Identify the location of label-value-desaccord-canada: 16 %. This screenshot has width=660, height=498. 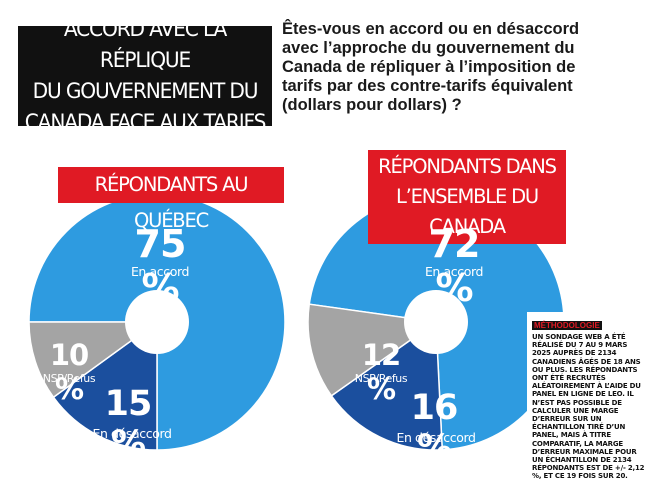
(434, 428).